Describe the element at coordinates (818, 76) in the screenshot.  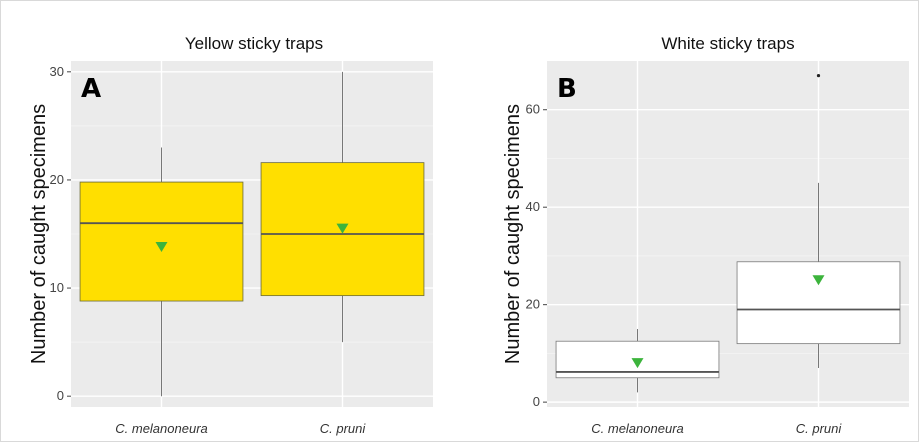
I see `outlier-point` at that location.